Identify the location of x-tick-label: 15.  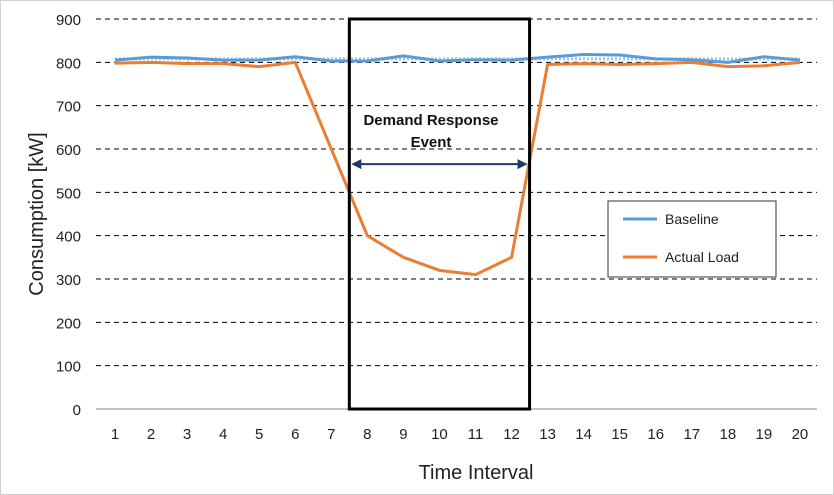
(619, 434).